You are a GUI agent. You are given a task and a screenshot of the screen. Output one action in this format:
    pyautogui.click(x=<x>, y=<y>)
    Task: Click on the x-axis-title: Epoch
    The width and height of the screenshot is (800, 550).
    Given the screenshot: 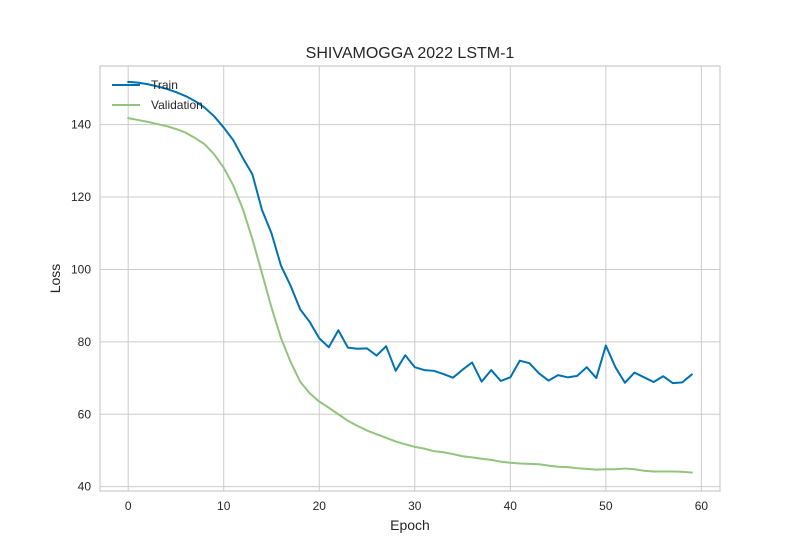 What is the action you would take?
    pyautogui.click(x=410, y=525)
    